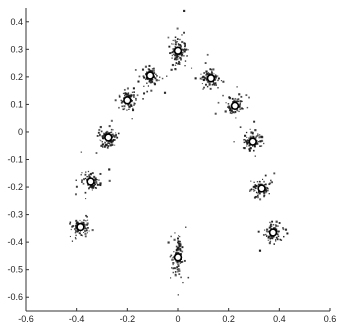 The width and height of the screenshot is (339, 324). I want to click on x-tick-label: -0.4, so click(77, 319).